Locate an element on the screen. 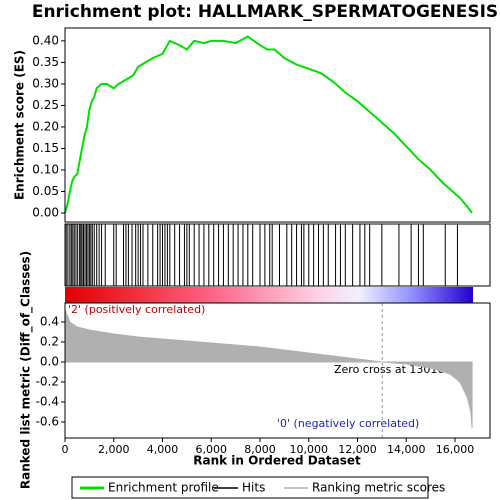  y-tick-label: 0.30 is located at coordinates (45, 83).